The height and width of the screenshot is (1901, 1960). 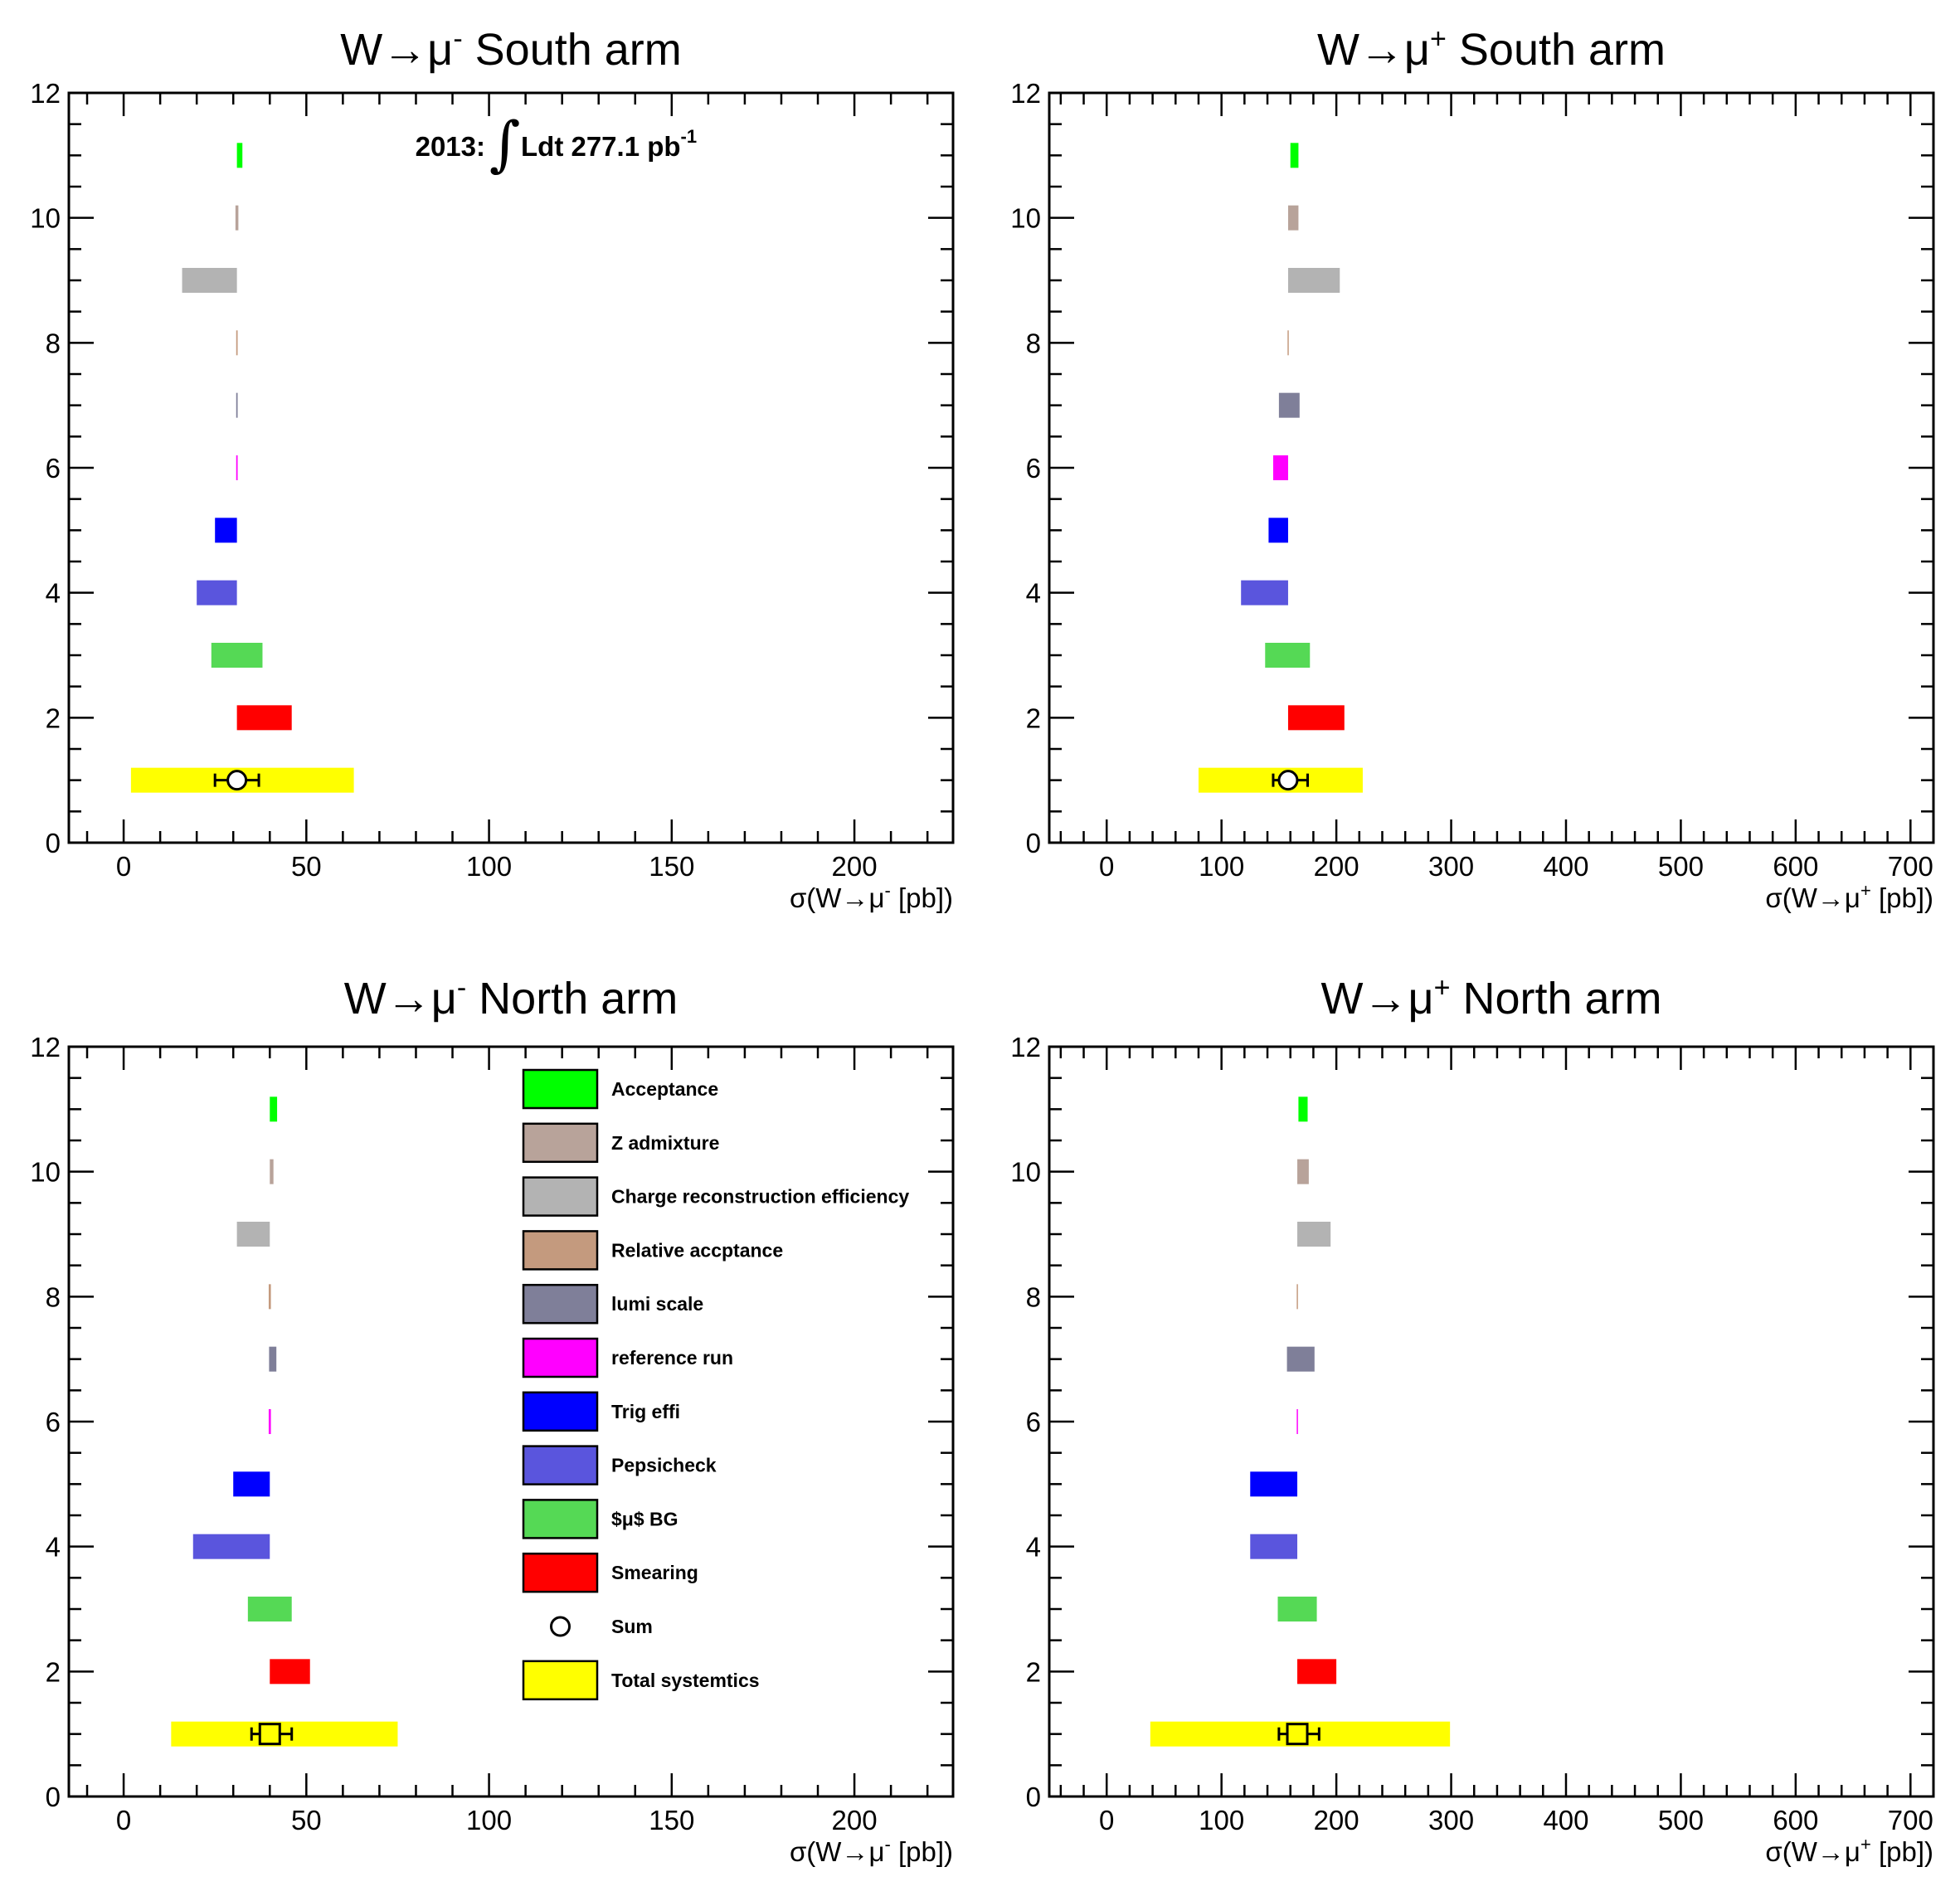 I want to click on legend-item: Relative accptance, so click(x=652, y=1251).